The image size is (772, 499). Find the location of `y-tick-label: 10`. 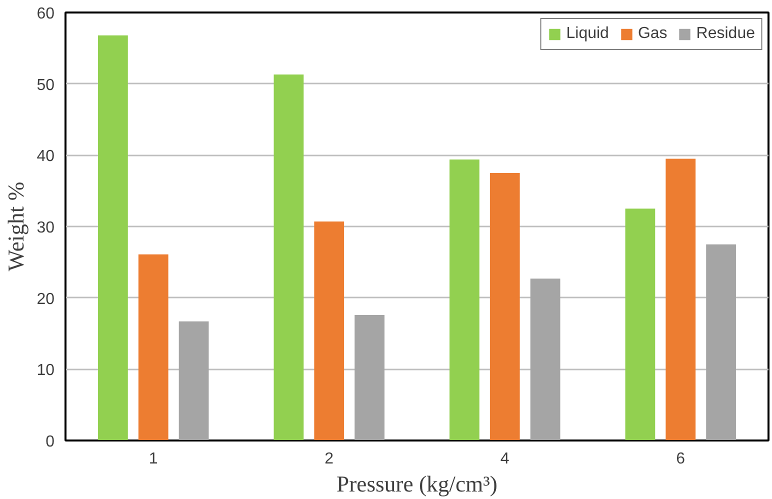

y-tick-label: 10 is located at coordinates (45, 371).